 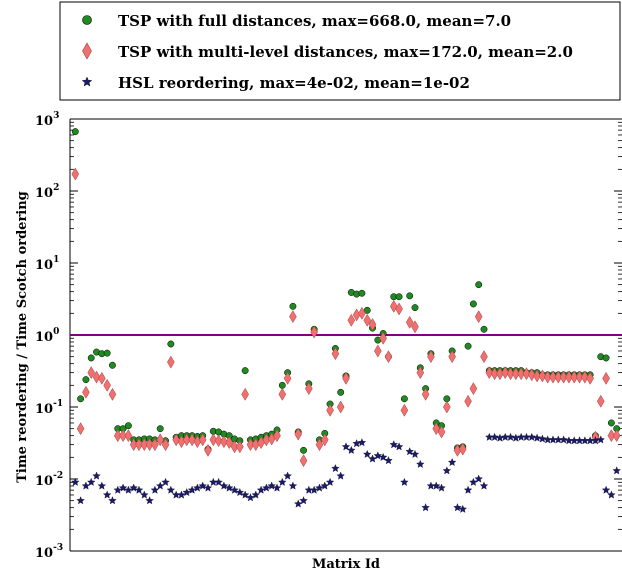 What do you see at coordinates (22, 337) in the screenshot?
I see `y-axis-label: Time reordering / Time Scotch ordering` at bounding box center [22, 337].